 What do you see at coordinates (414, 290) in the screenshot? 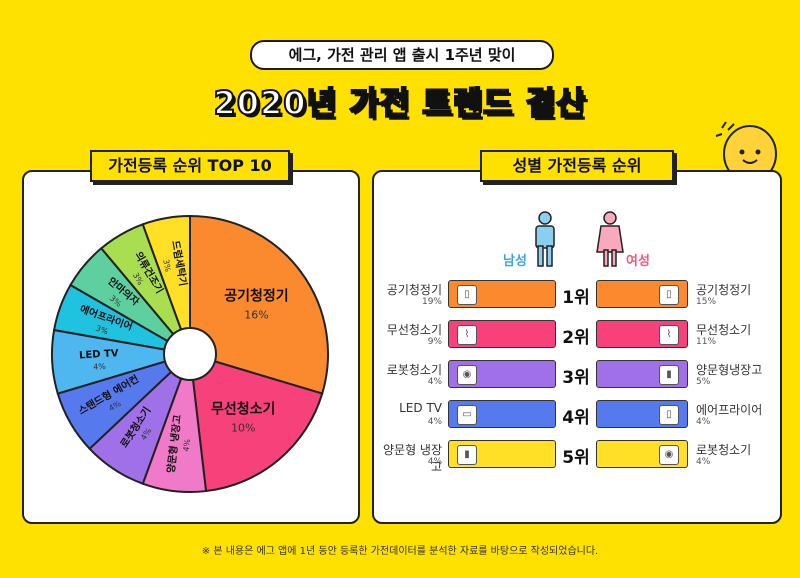
I see `male-item-label: 공기청정기` at bounding box center [414, 290].